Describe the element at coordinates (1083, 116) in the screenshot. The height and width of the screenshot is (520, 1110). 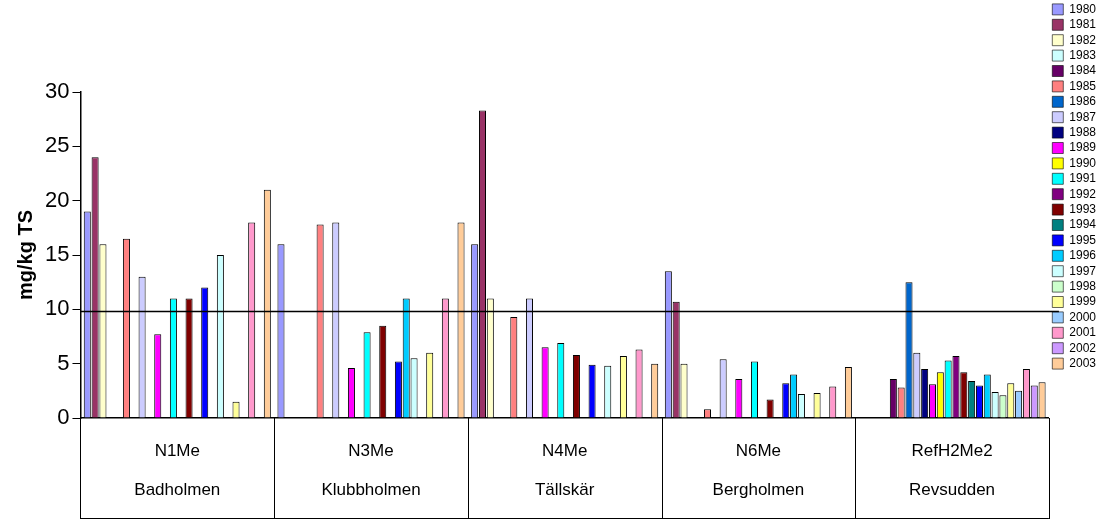
I see `legend-label: 1987` at that location.